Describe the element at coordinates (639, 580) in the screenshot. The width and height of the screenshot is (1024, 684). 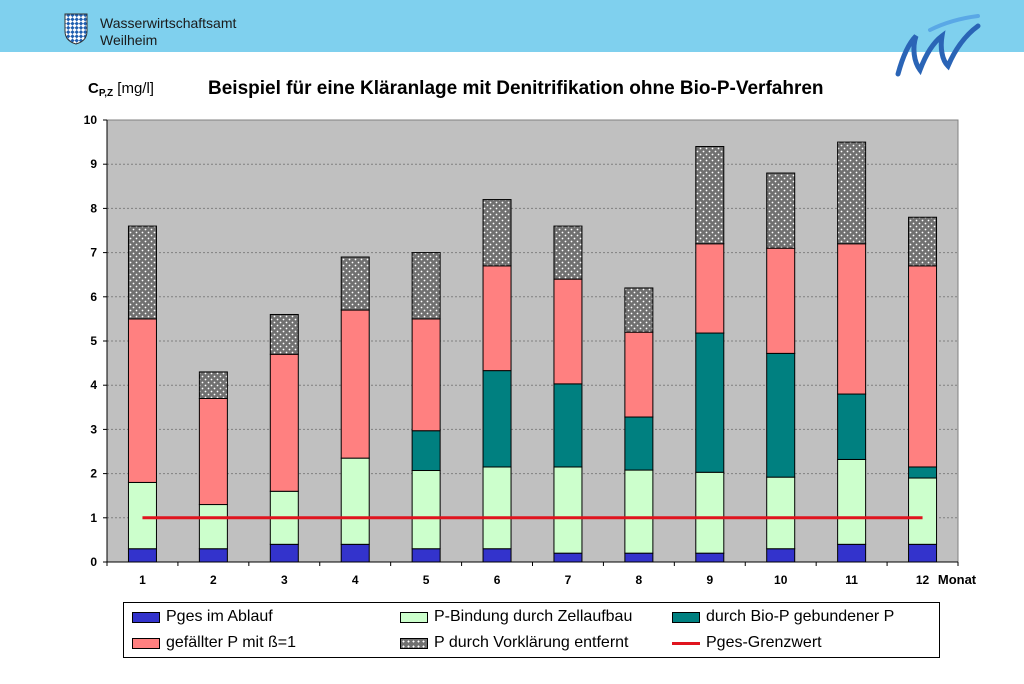
I see `x-tick-label: 8` at that location.